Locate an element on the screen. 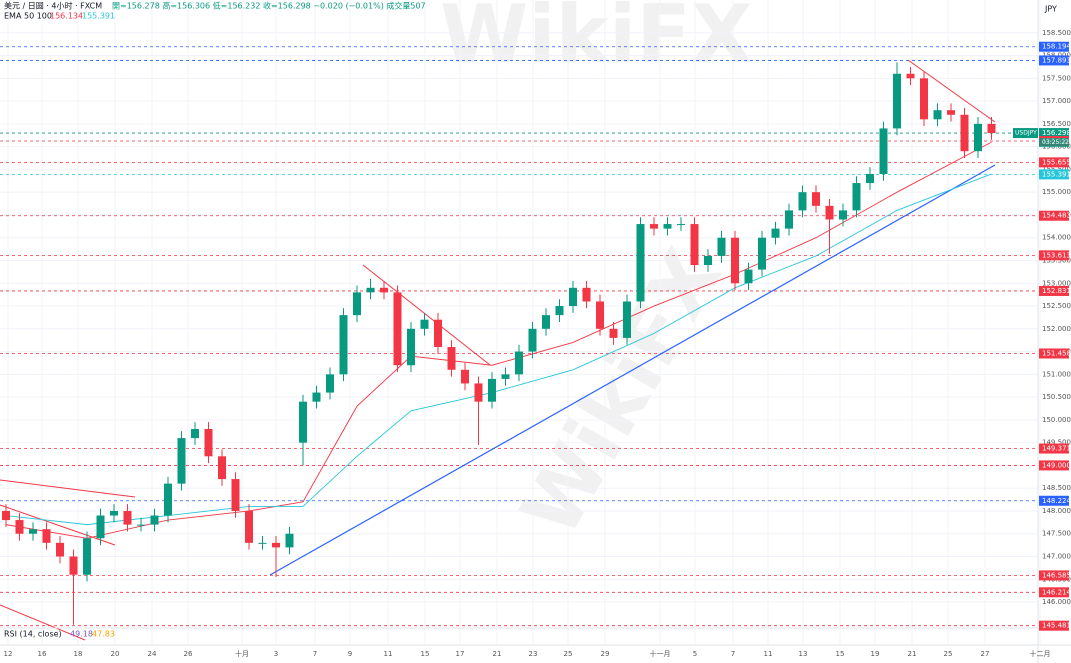 The height and width of the screenshot is (663, 1071). price-tag-label: 149.371 is located at coordinates (1056, 449).